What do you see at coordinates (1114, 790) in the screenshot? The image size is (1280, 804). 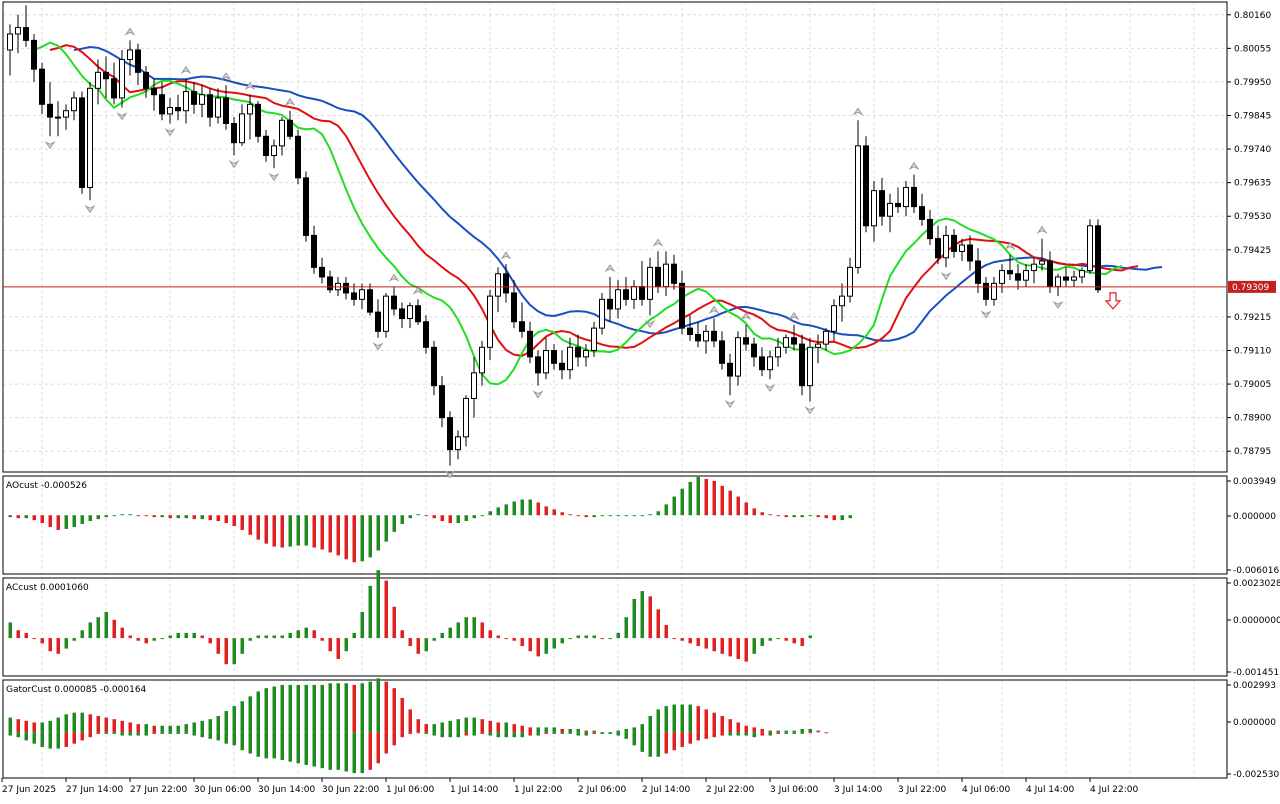 I see `time-label: 4 Jul 22:00` at bounding box center [1114, 790].